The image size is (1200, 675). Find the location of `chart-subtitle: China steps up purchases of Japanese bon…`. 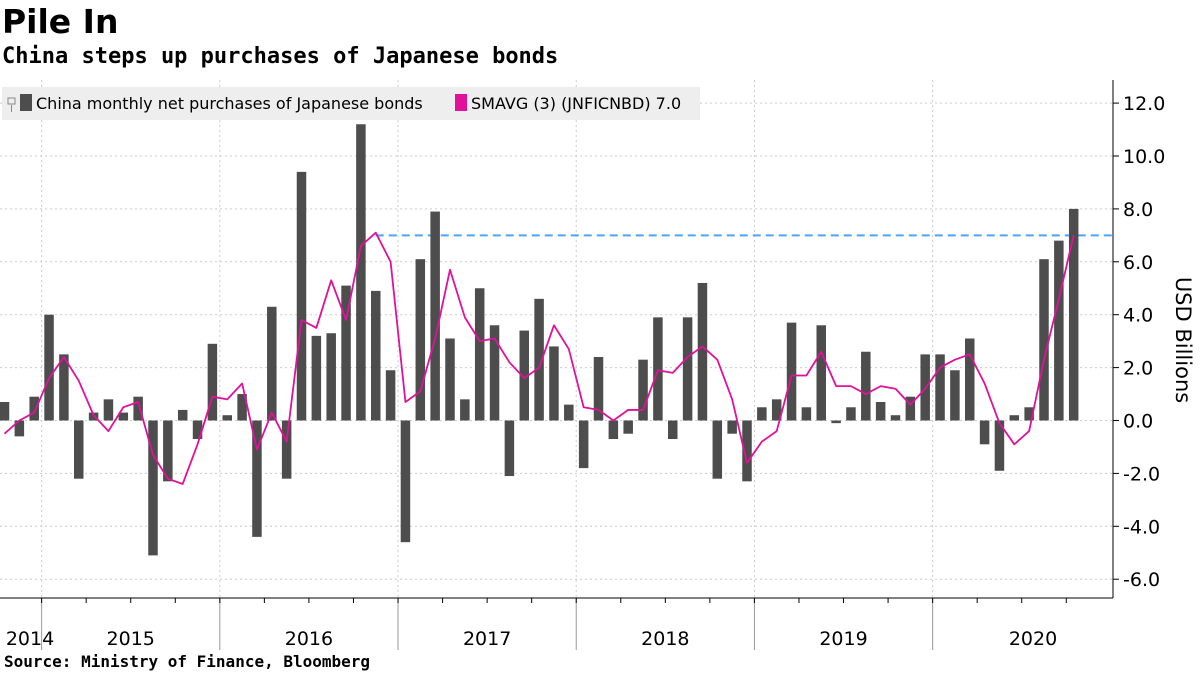

chart-subtitle: China steps up purchases of Japanese bon… is located at coordinates (280, 56).